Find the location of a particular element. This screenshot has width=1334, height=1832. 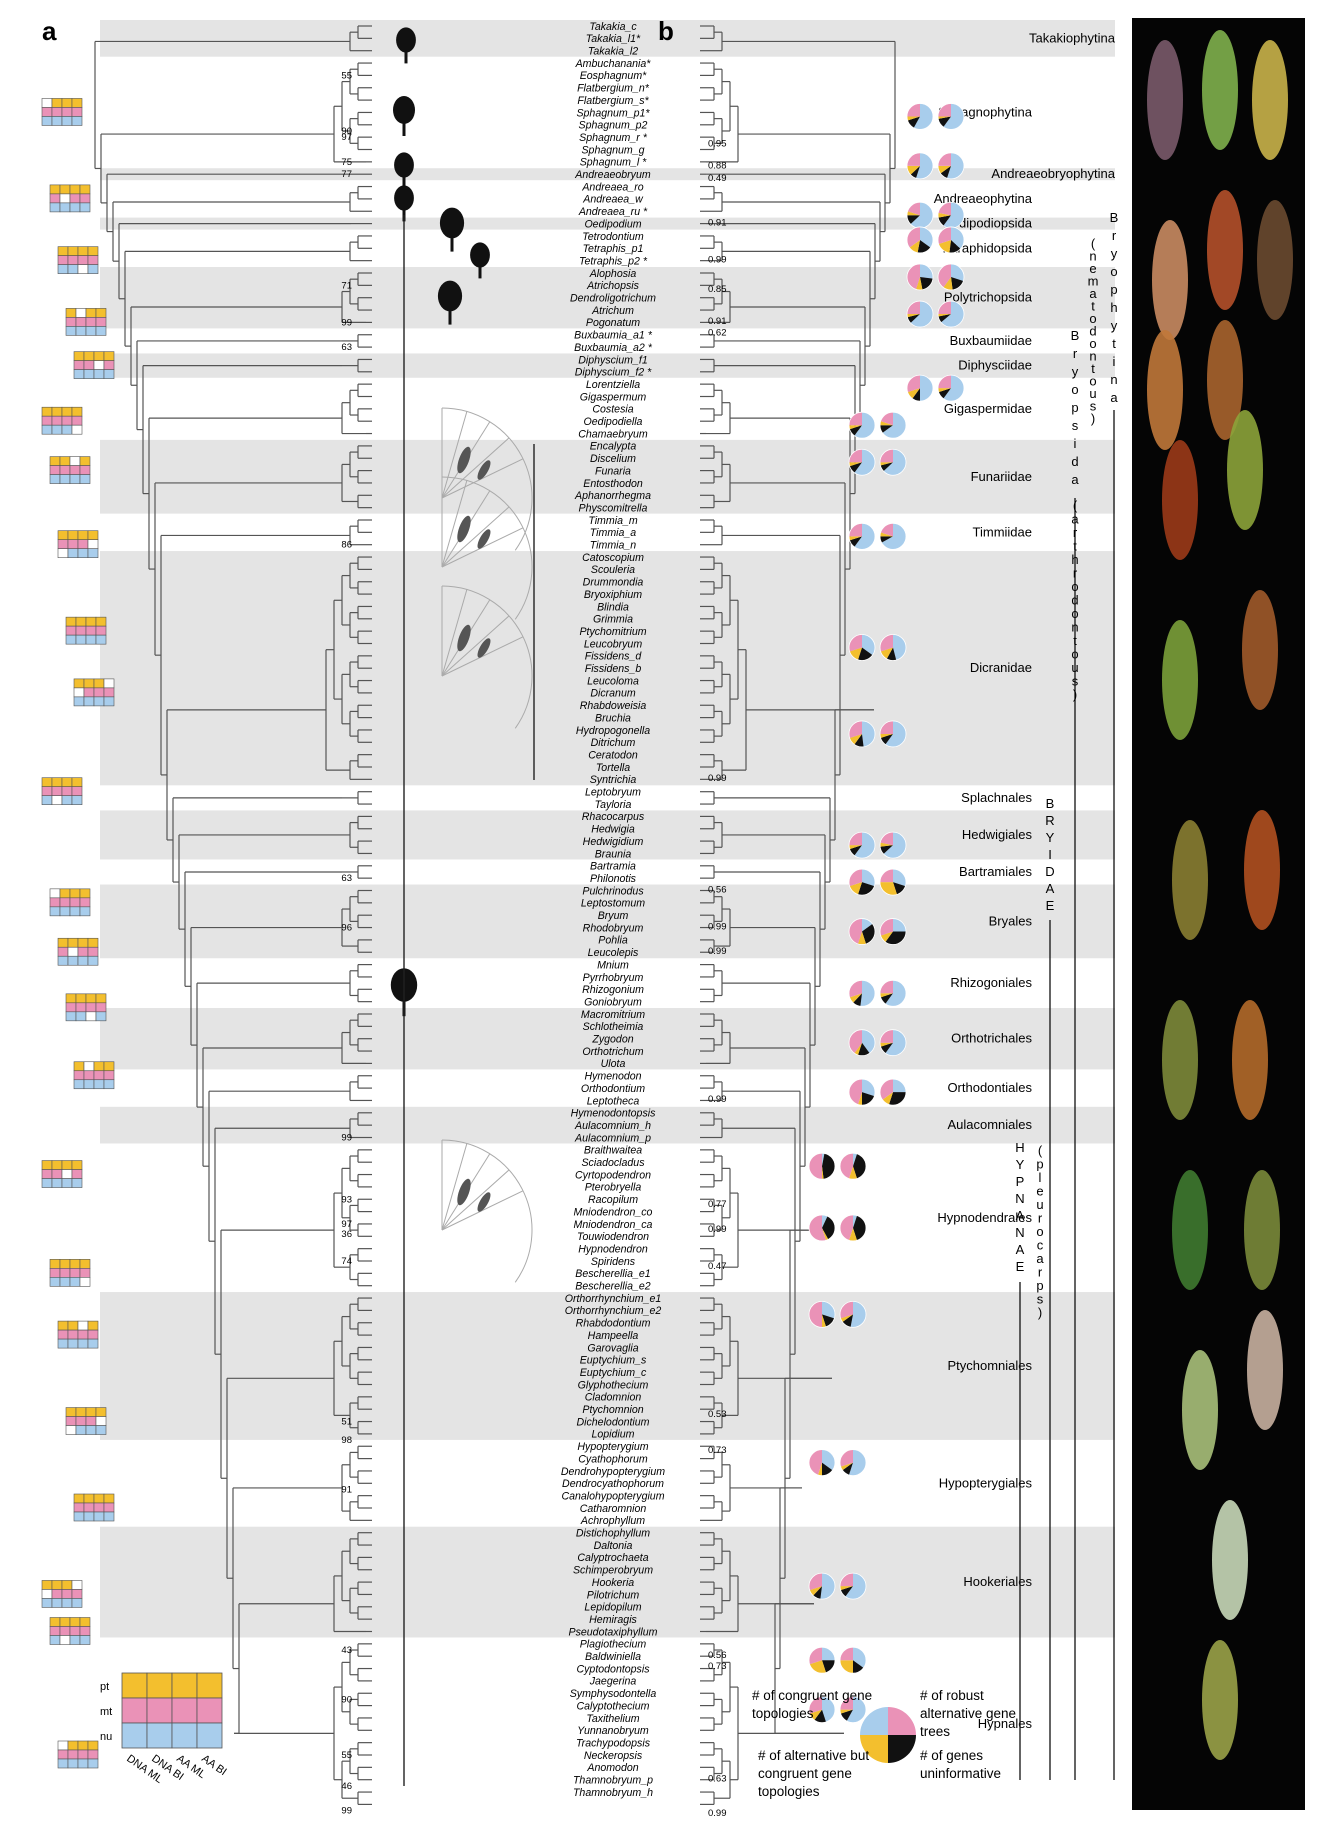

taxon-label: Thamnobryum_h is located at coordinates (613, 1793).